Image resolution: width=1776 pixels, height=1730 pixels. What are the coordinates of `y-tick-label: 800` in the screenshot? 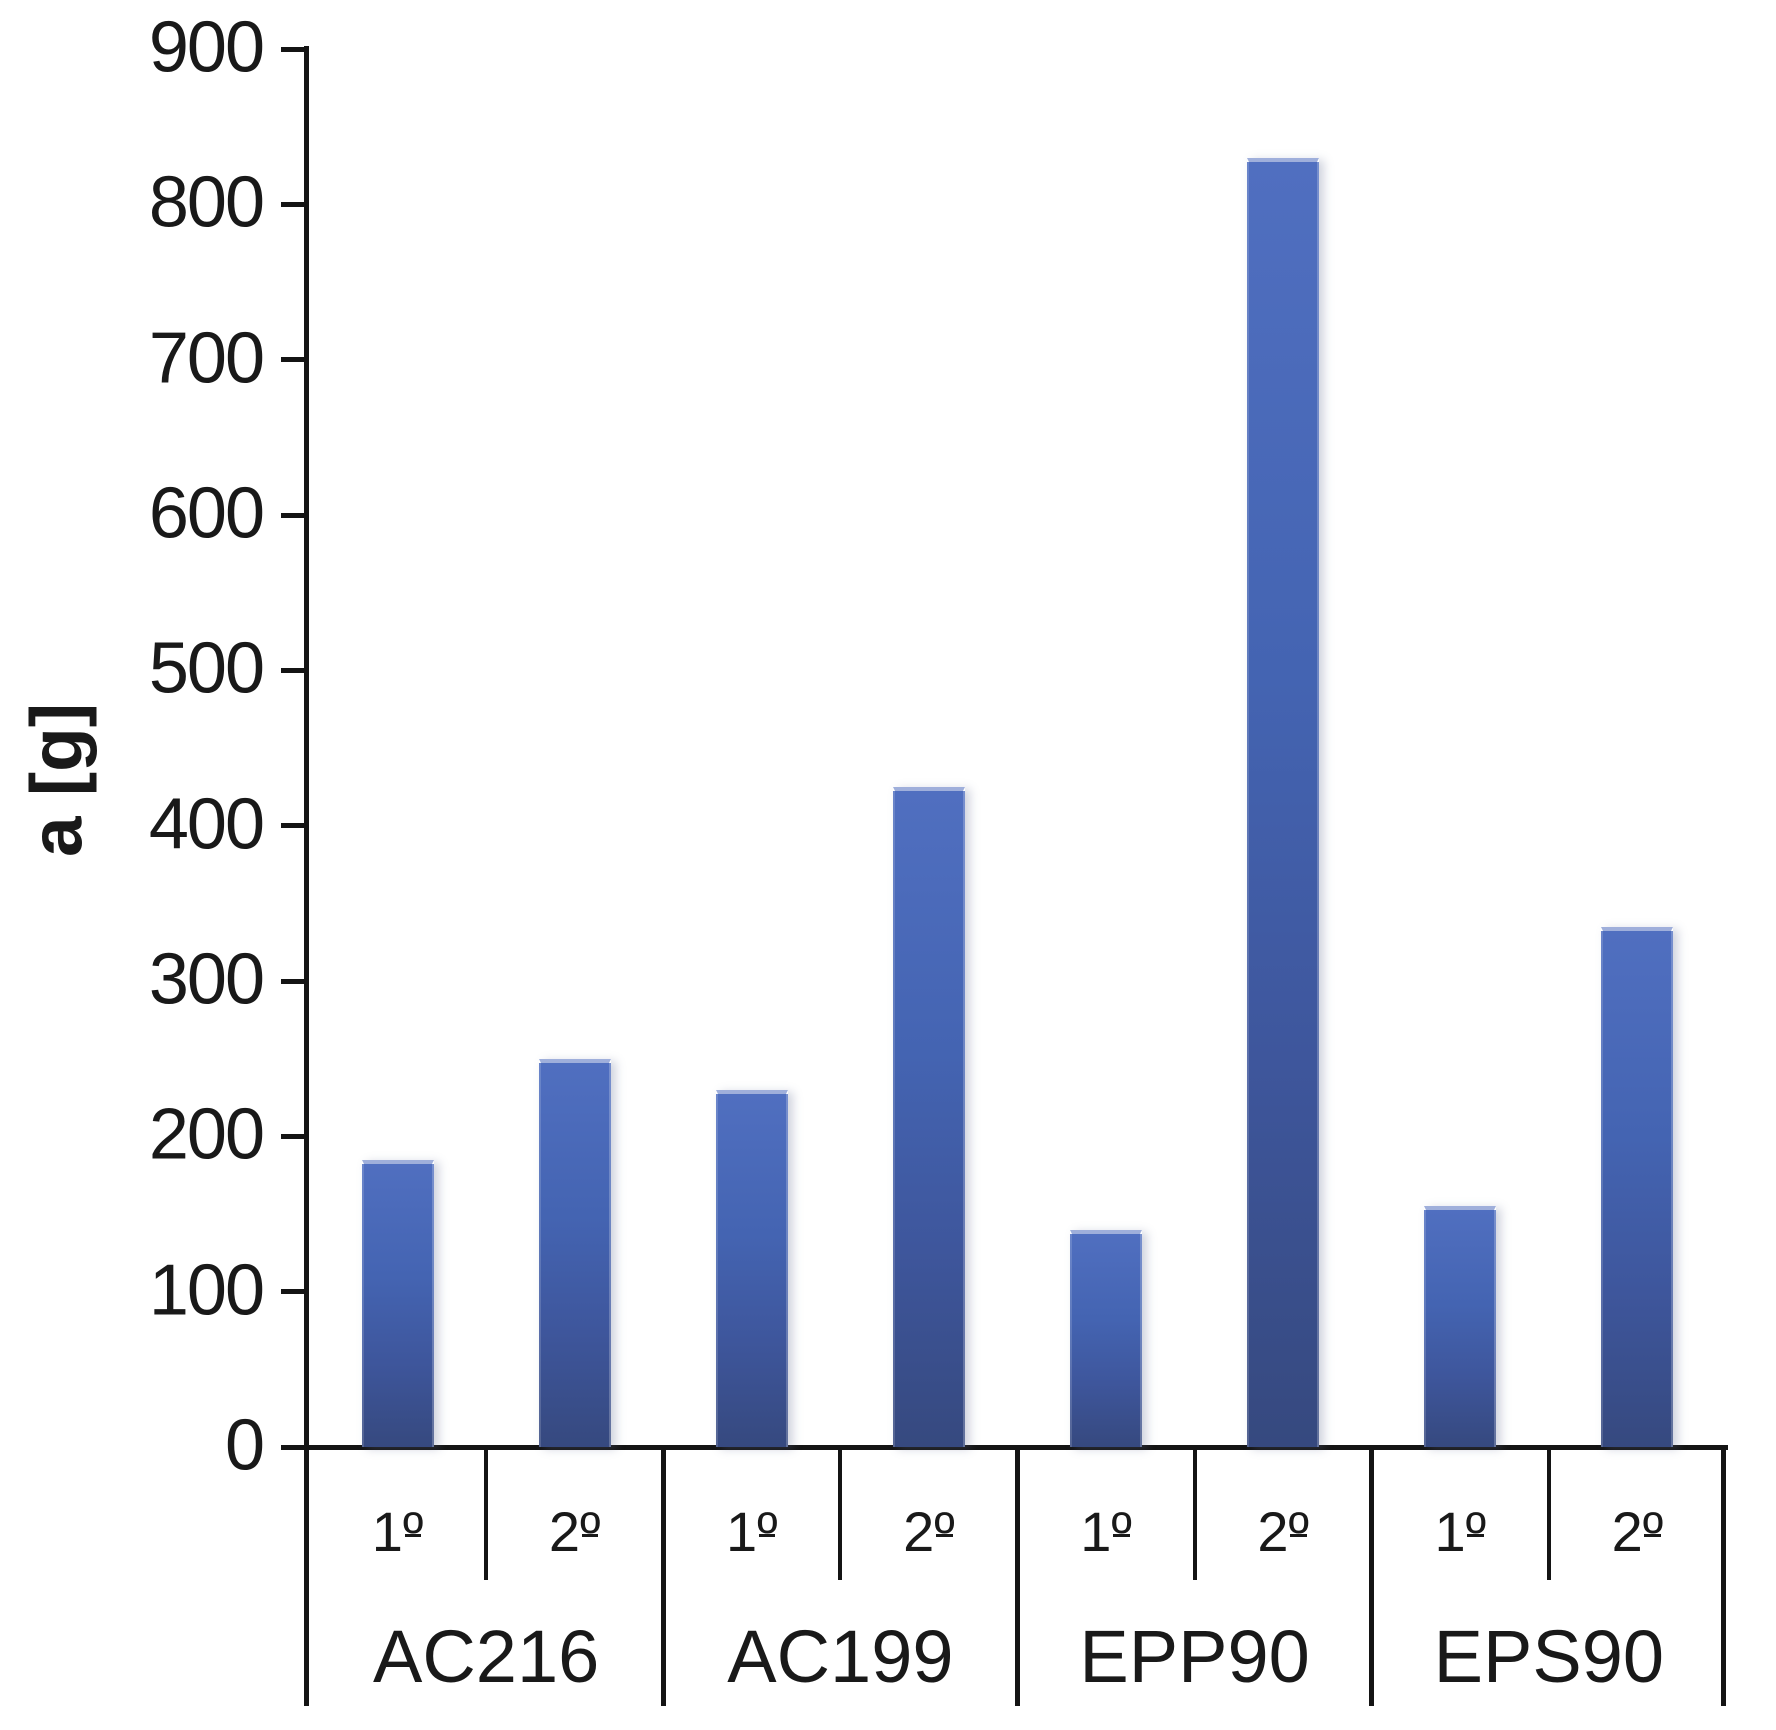 It's located at (206, 202).